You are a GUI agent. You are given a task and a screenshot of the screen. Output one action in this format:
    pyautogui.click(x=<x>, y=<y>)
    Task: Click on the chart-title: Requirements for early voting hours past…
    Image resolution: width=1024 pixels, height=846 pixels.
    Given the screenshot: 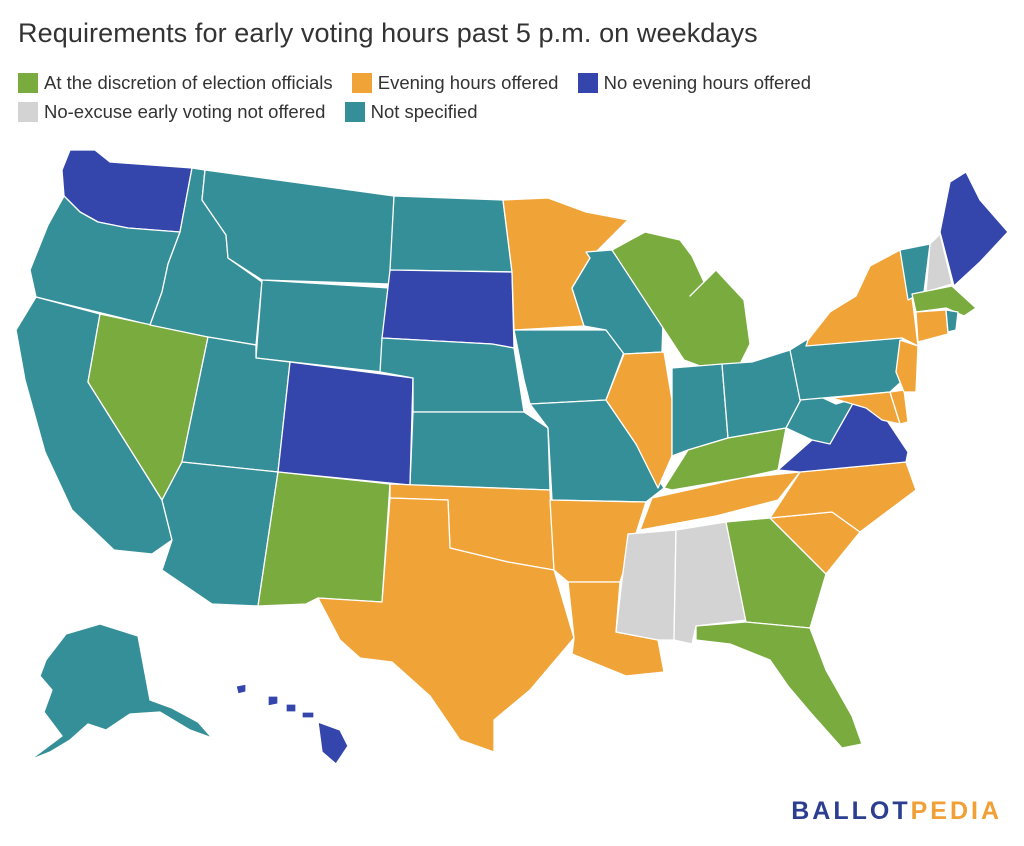 What is the action you would take?
    pyautogui.click(x=388, y=33)
    